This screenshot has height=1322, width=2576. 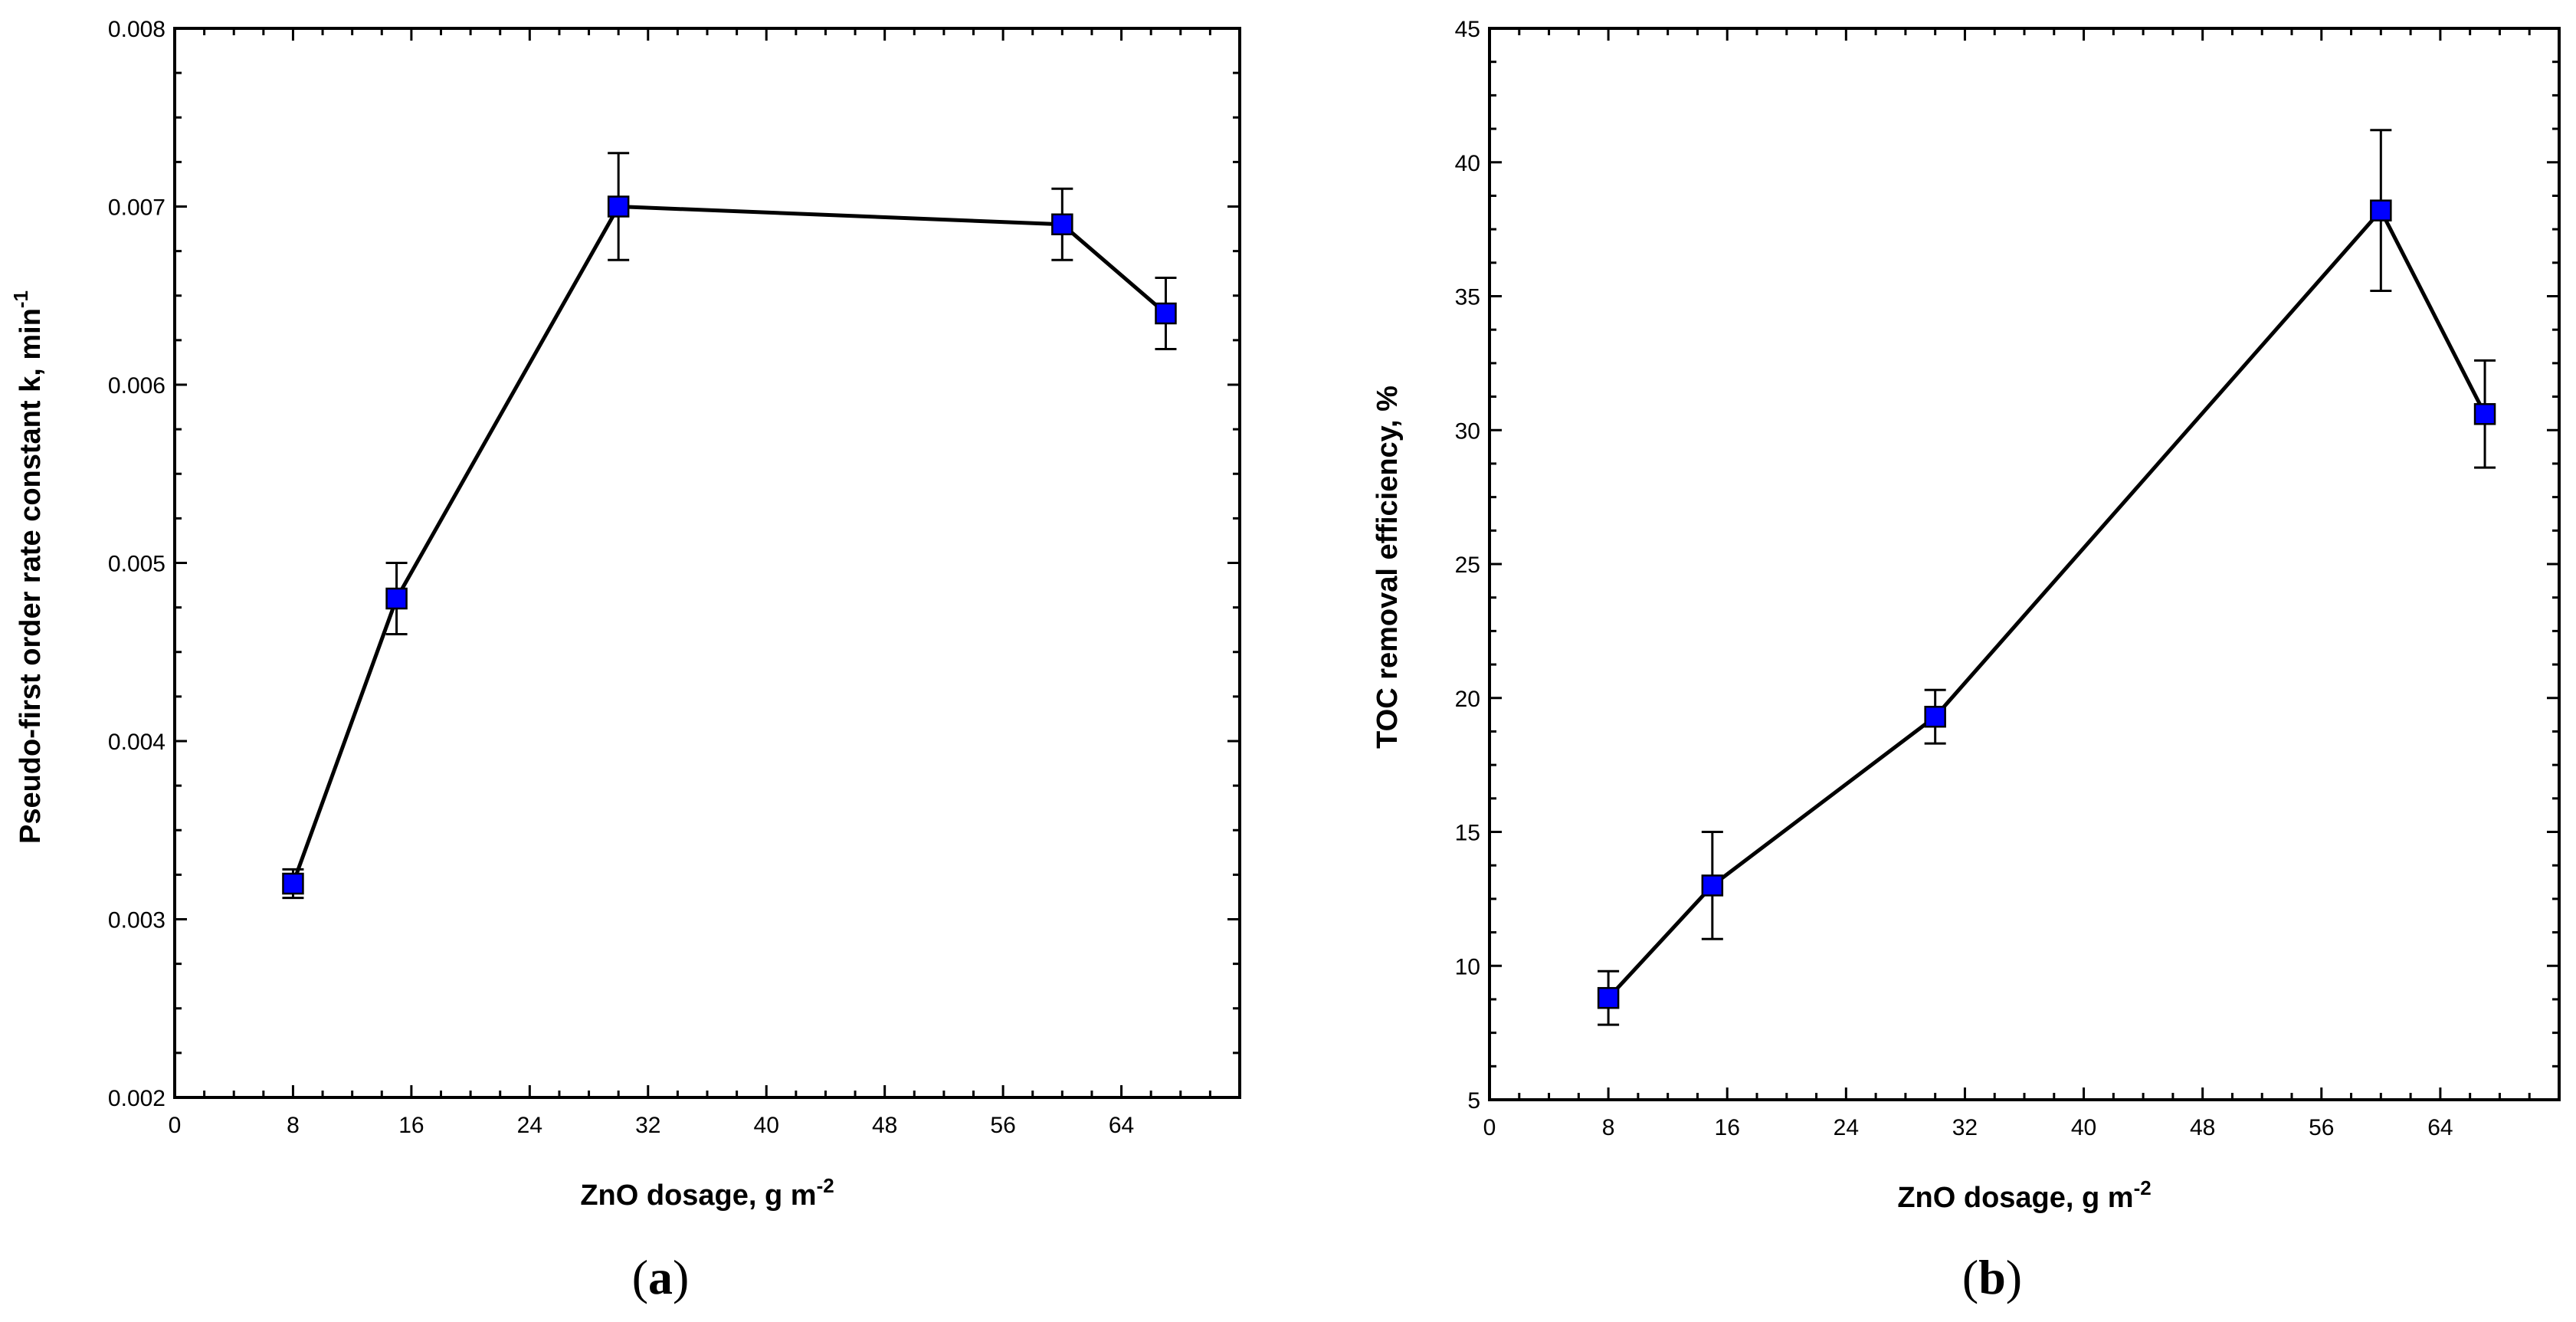 I want to click on y-tick-label: 30, so click(x=1467, y=431).